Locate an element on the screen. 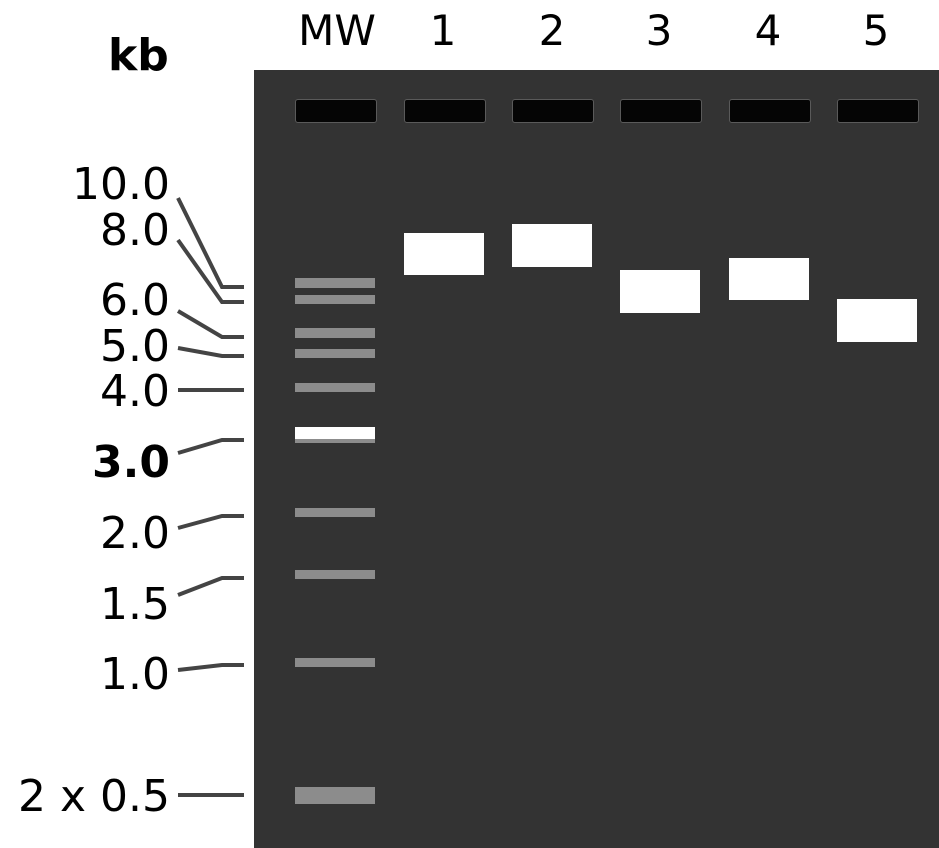  ladder-band-6kb is located at coordinates (335, 333).